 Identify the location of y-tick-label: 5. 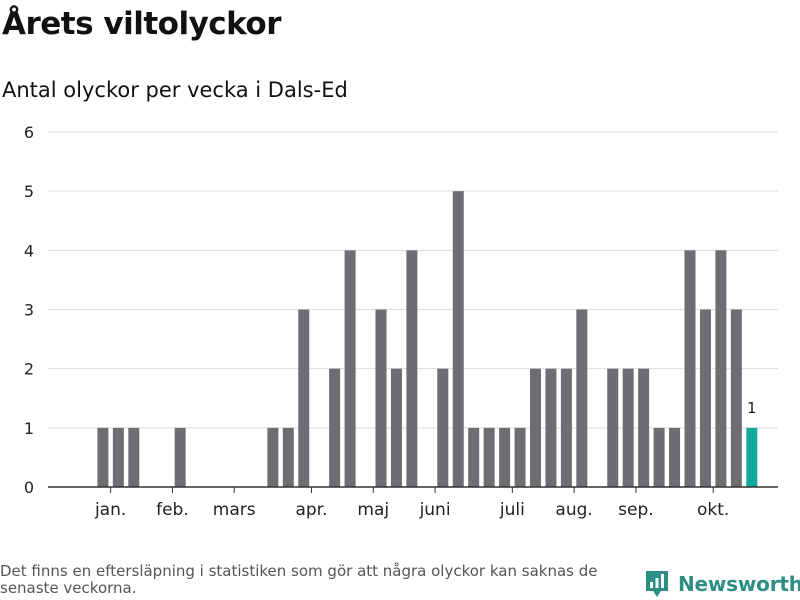
(29, 191).